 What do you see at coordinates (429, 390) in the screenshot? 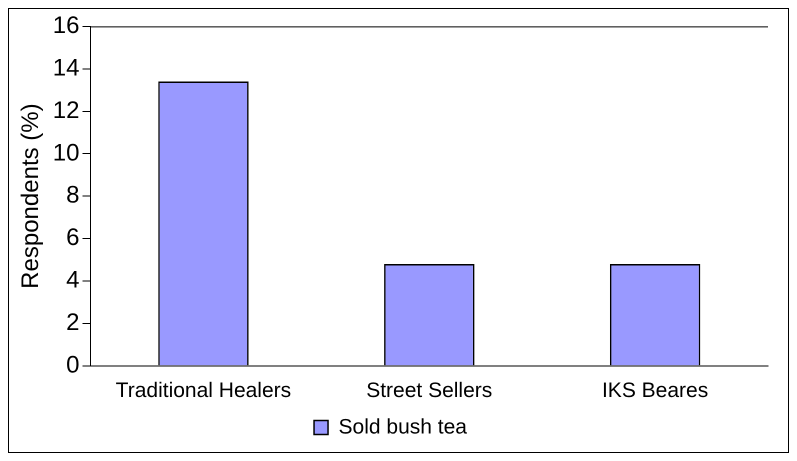
I see `x-tick-label: Street Sellers` at bounding box center [429, 390].